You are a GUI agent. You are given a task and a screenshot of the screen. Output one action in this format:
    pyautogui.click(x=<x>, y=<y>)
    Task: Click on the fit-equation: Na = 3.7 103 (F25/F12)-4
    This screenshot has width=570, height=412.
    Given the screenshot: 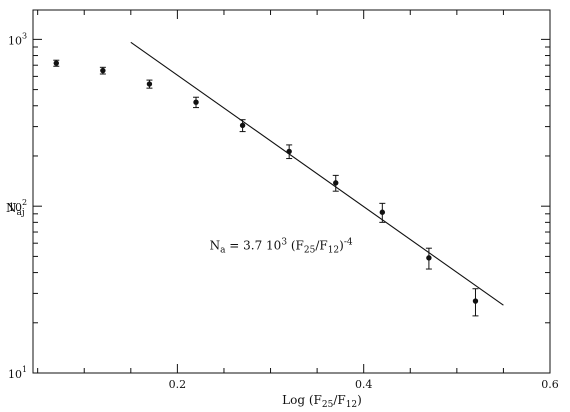 What is the action you would take?
    pyautogui.click(x=281, y=247)
    